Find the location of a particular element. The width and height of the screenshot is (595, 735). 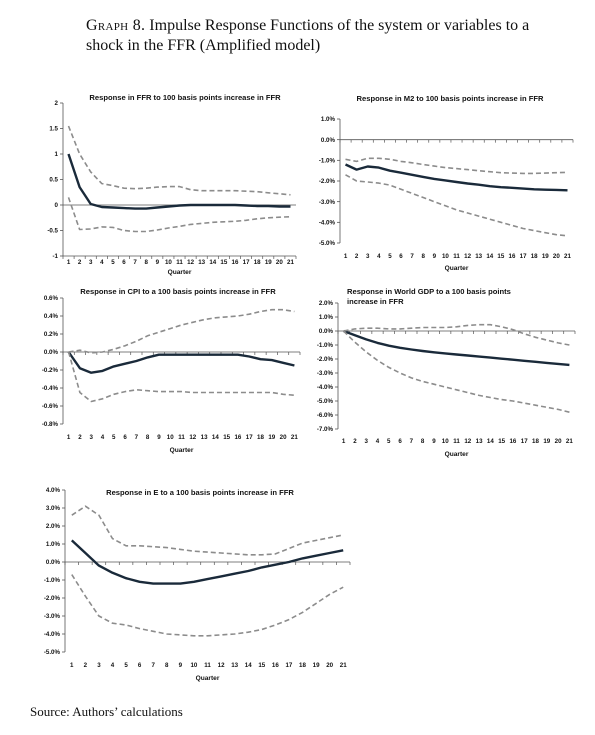

y-tick-label: -3.0% is located at coordinates (327, 202).